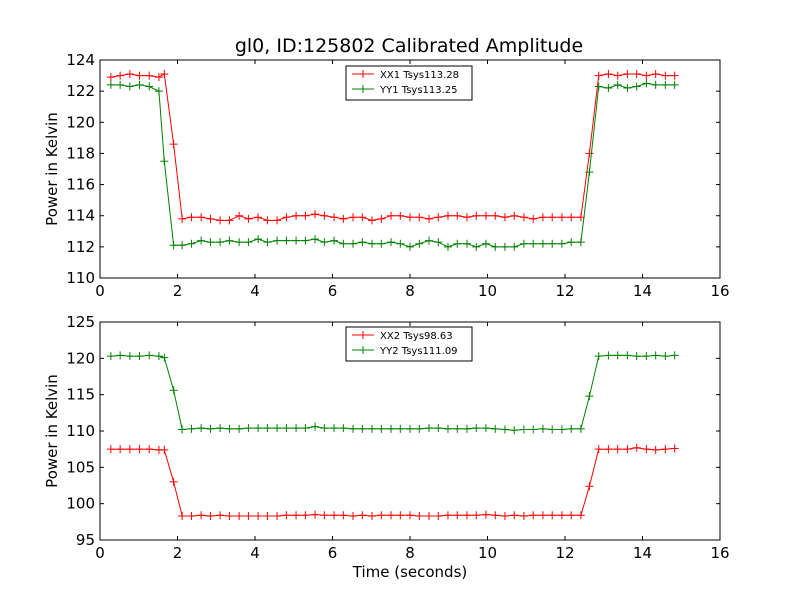  What do you see at coordinates (80, 322) in the screenshot?
I see `y-tick-label: 125` at bounding box center [80, 322].